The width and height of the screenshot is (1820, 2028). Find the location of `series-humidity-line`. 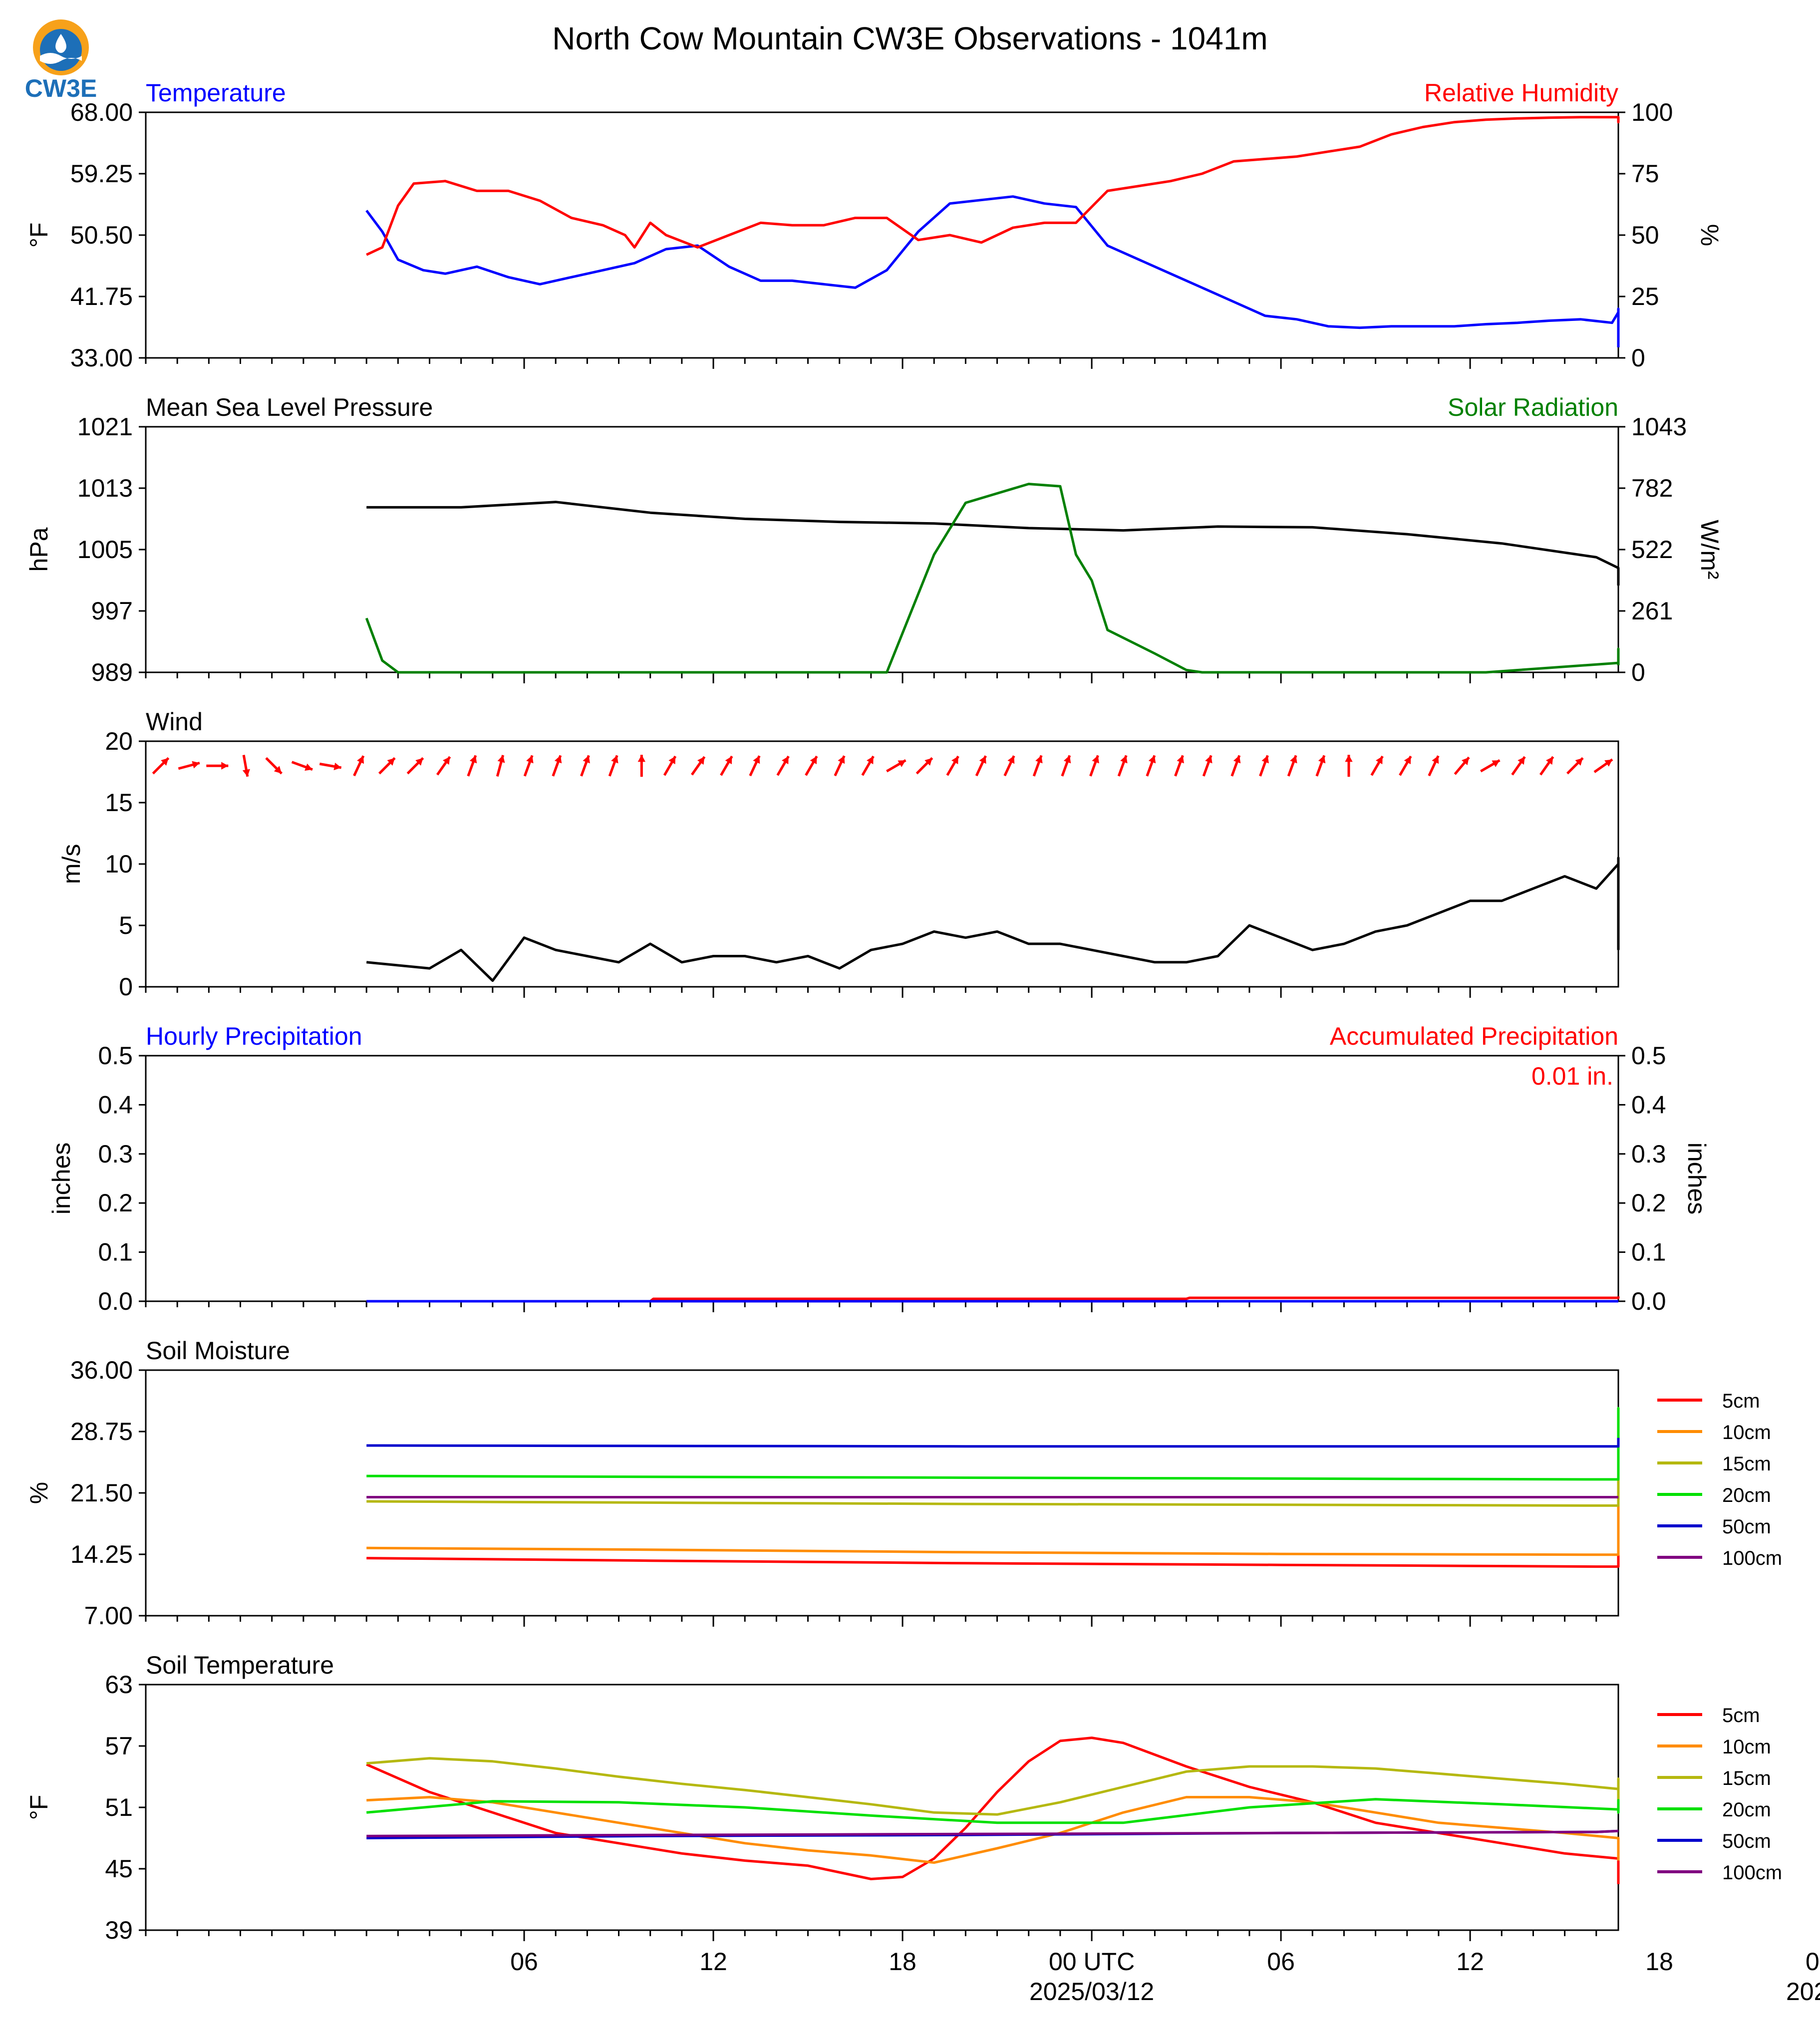

series-humidity-line is located at coordinates (993, 186).